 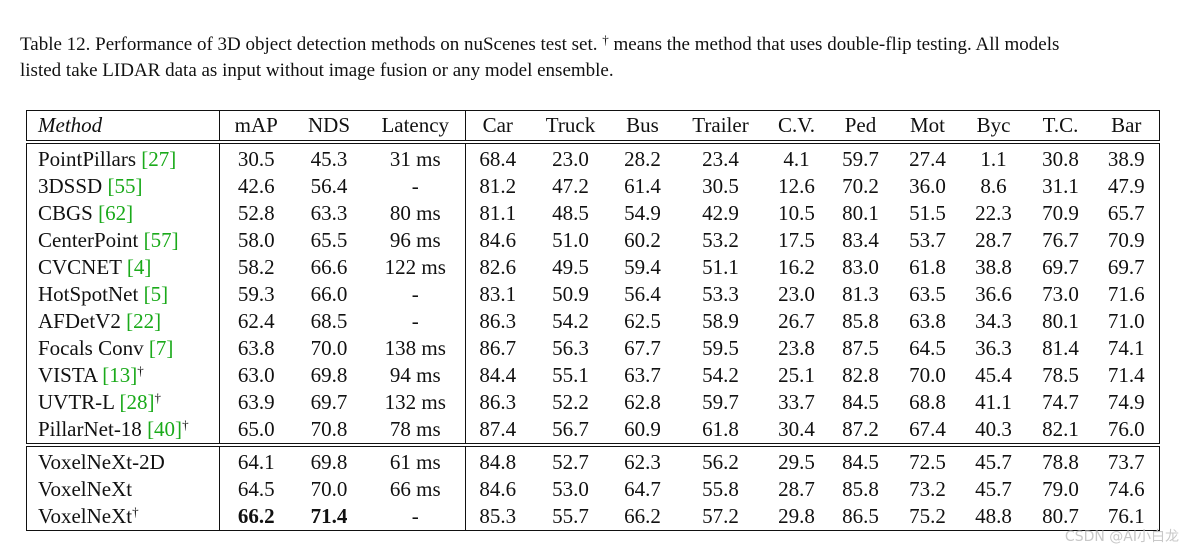 I want to click on cell-ped: 80.1, so click(x=860, y=213).